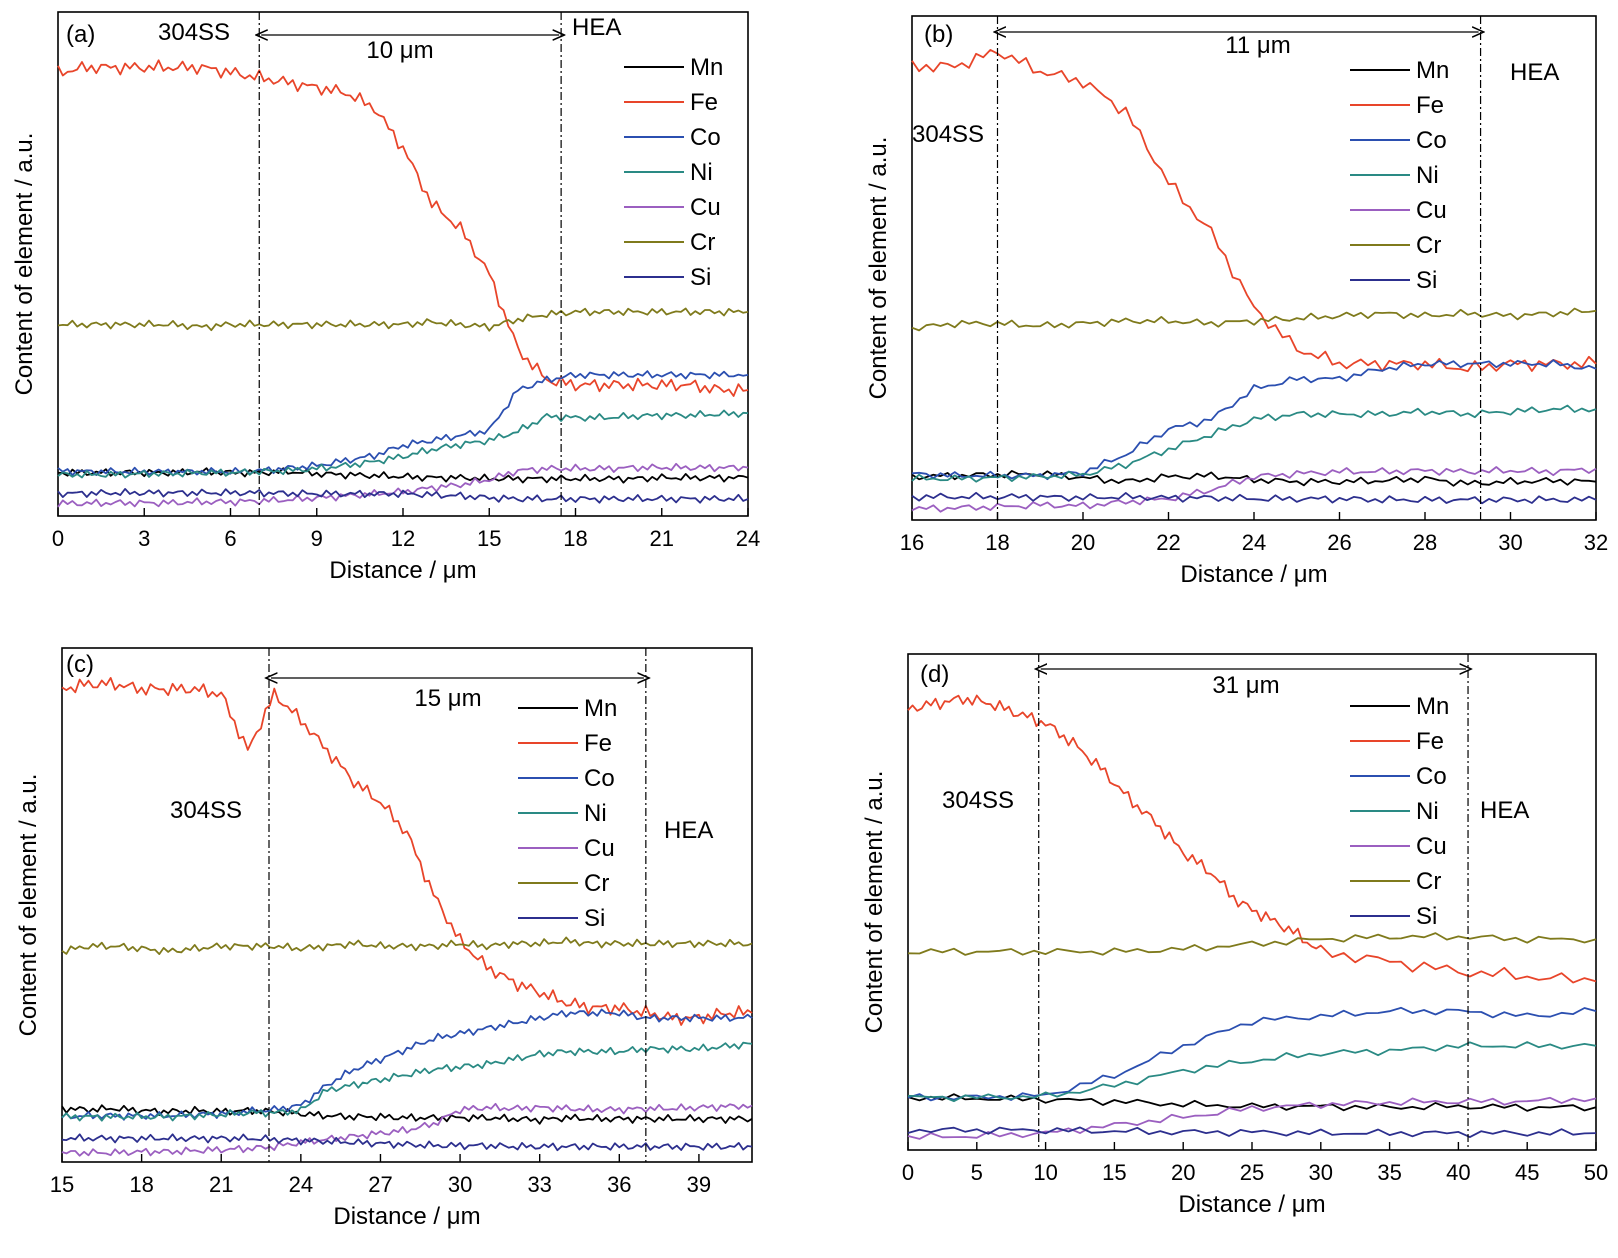 Image resolution: width=1618 pixels, height=1258 pixels. What do you see at coordinates (1045, 1172) in the screenshot?
I see `x-tick-label: 10` at bounding box center [1045, 1172].